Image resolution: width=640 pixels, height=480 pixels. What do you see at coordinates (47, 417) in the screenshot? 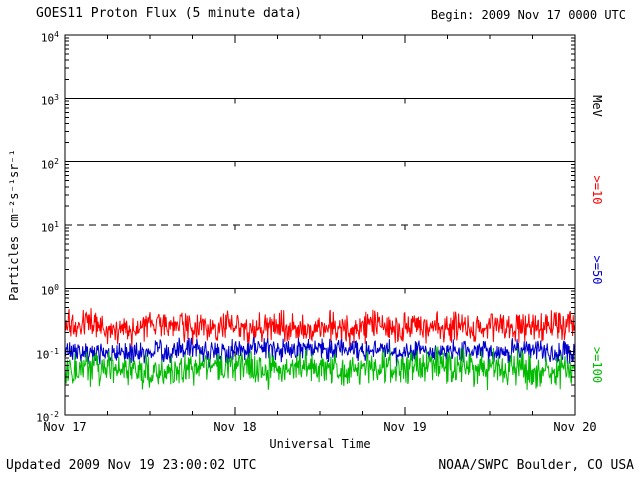
I see `y-tick-label: 10⁻²` at bounding box center [47, 417].